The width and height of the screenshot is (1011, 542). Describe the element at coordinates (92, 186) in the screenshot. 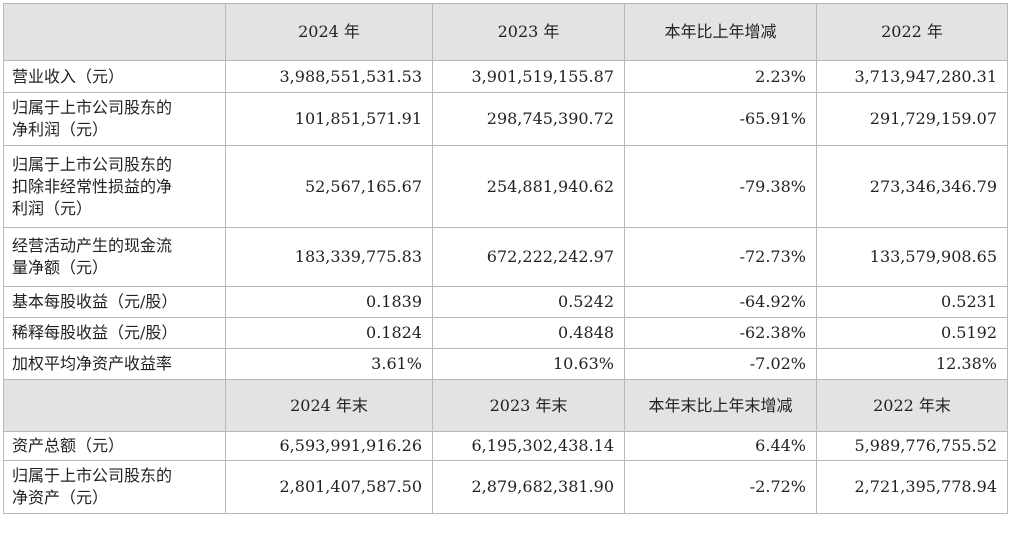

I see `row-label-line: 扣除非经常性损益的净` at that location.